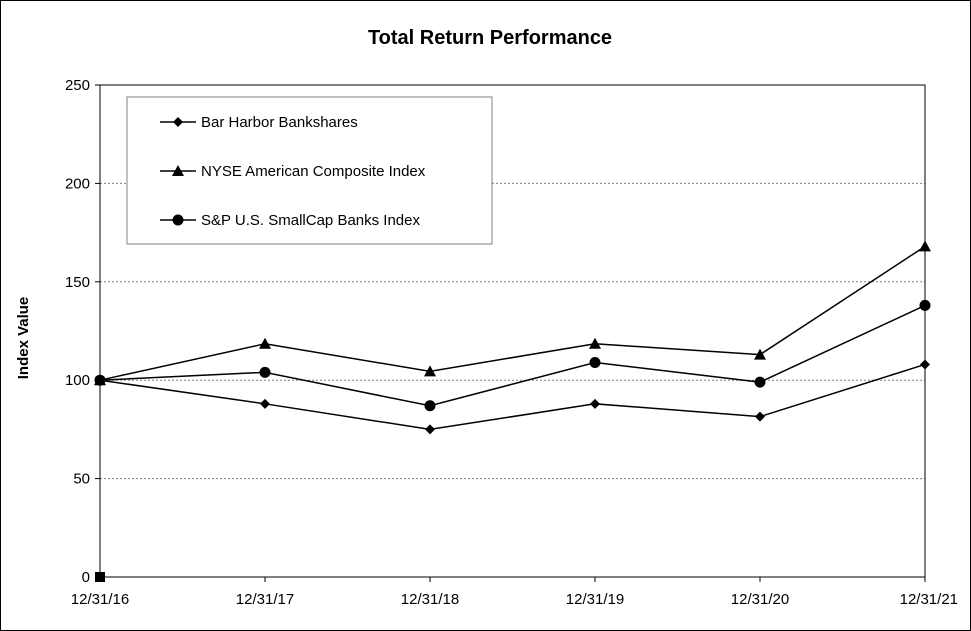 This screenshot has height=631, width=971. What do you see at coordinates (595, 599) in the screenshot?
I see `x-tick-label: 12/31/19` at bounding box center [595, 599].